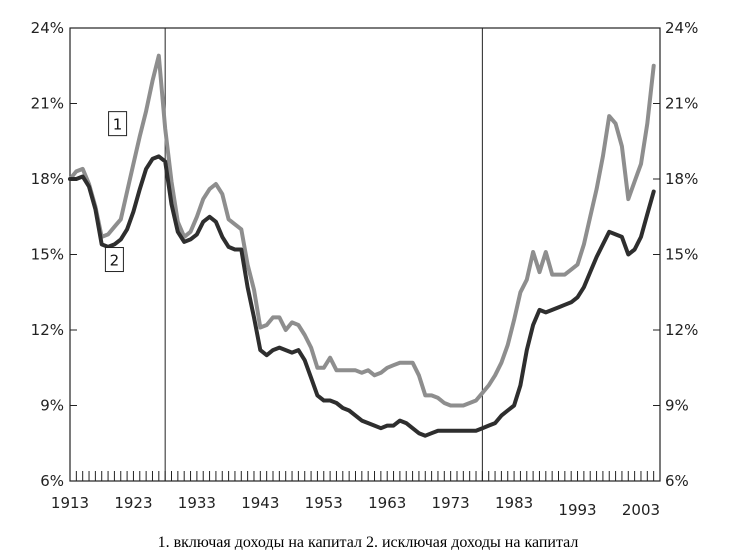 This screenshot has width=737, height=559. I want to click on y-tick-label-left: 18%, so click(47, 179).